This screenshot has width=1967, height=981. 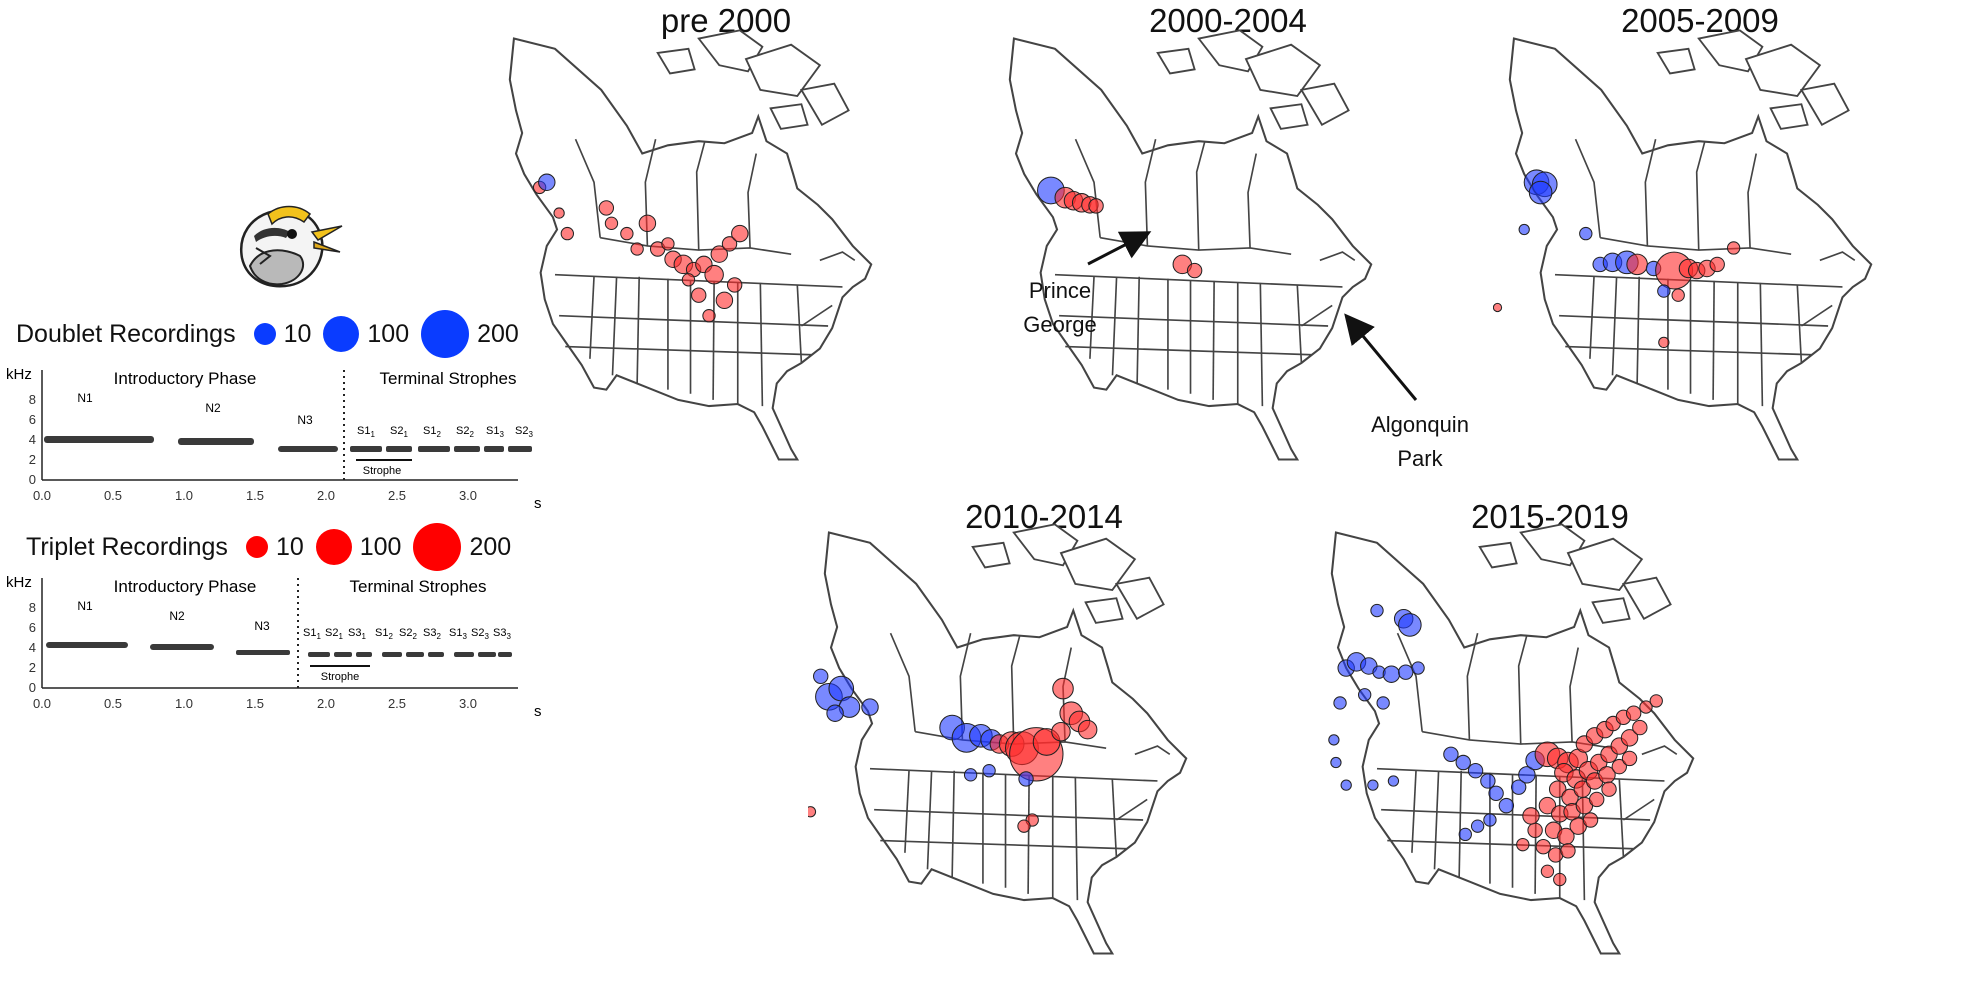 What do you see at coordinates (32, 647) in the screenshot?
I see `triplet-ytick: 4` at bounding box center [32, 647].